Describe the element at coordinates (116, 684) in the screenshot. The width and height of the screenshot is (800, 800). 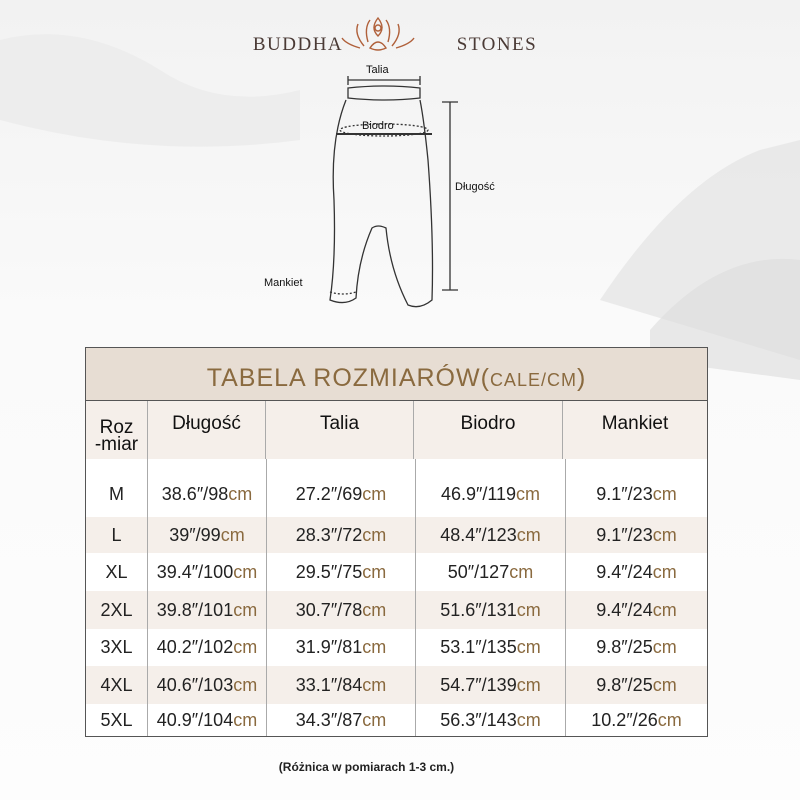
I see `size-cell: 4XL` at that location.